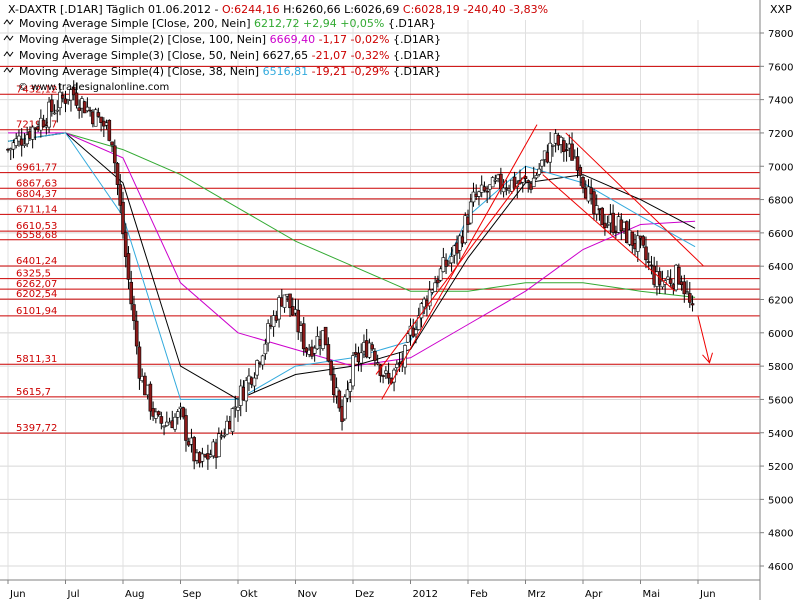 Image resolution: width=800 pixels, height=604 pixels. What do you see at coordinates (780, 500) in the screenshot?
I see `y-tick-label: 5000` at bounding box center [780, 500].